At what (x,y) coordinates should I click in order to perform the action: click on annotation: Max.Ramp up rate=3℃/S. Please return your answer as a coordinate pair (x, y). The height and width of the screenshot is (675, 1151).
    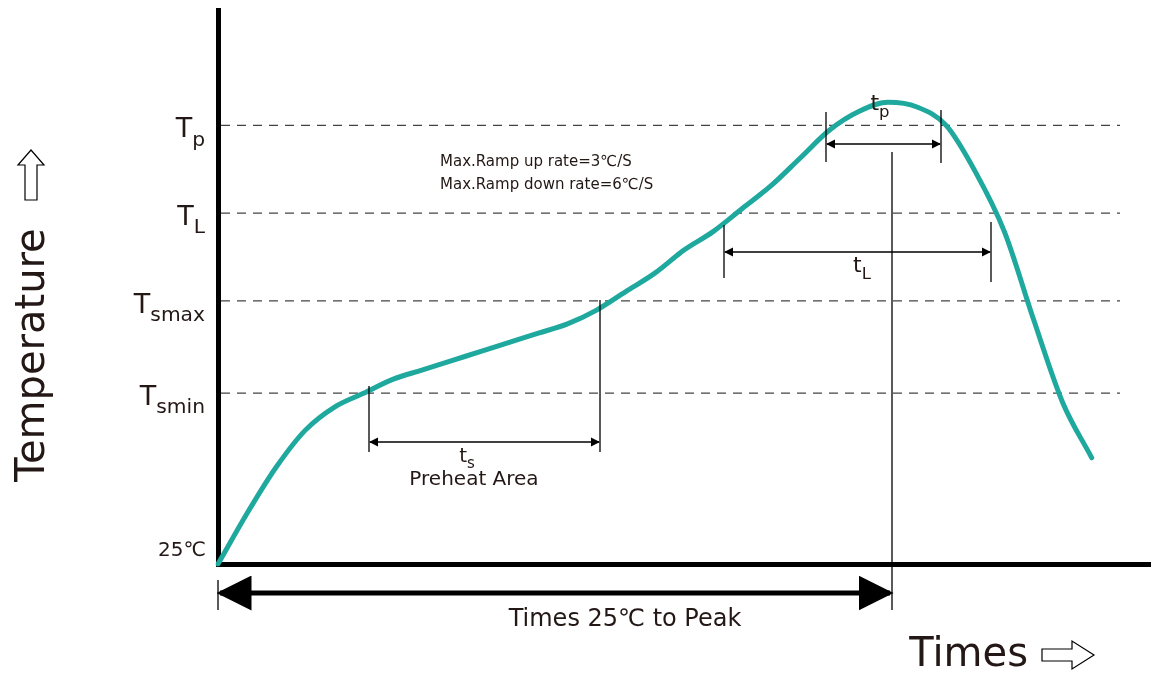
    Looking at the image, I should click on (536, 161).